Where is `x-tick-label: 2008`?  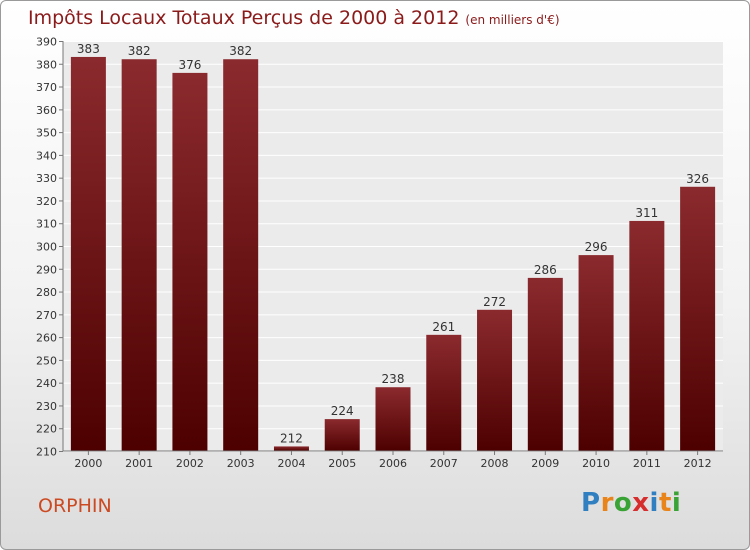
x-tick-label: 2008 is located at coordinates (495, 463).